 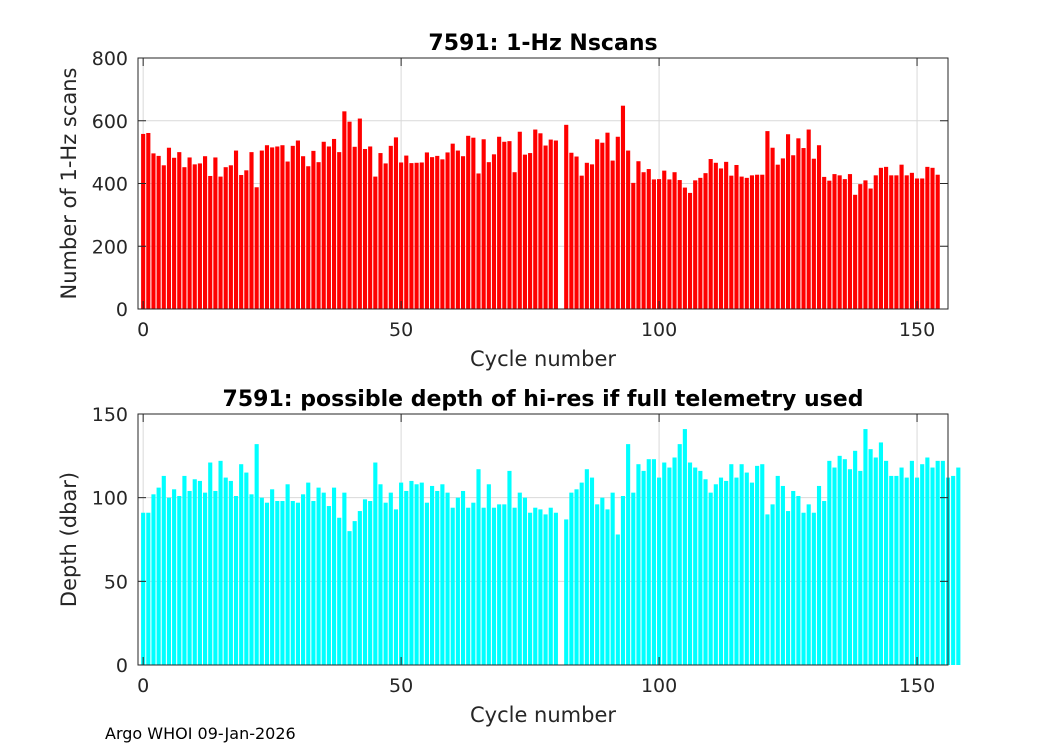 I want to click on top-ytick-label: 0, so click(x=122, y=310).